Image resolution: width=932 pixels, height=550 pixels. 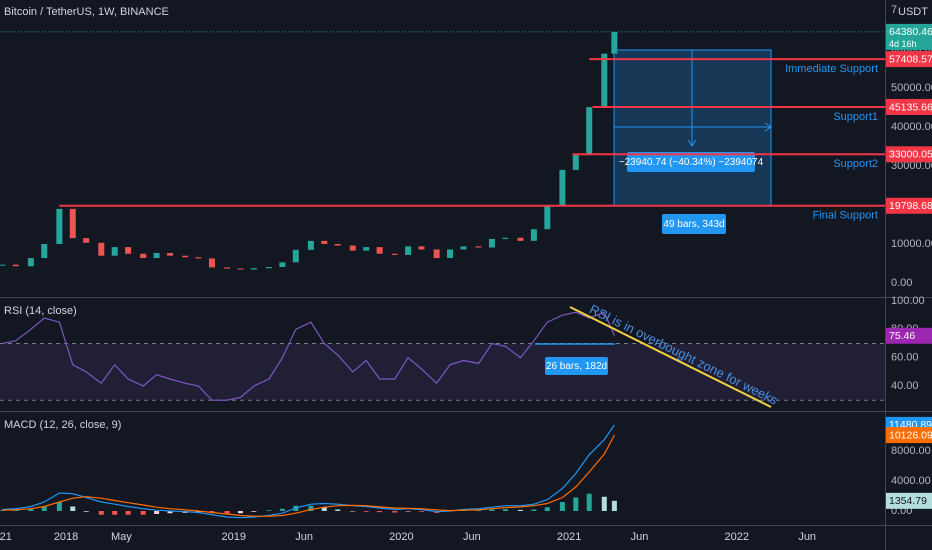 What do you see at coordinates (6, 537) in the screenshot?
I see `x-tick-label: 21` at bounding box center [6, 537].